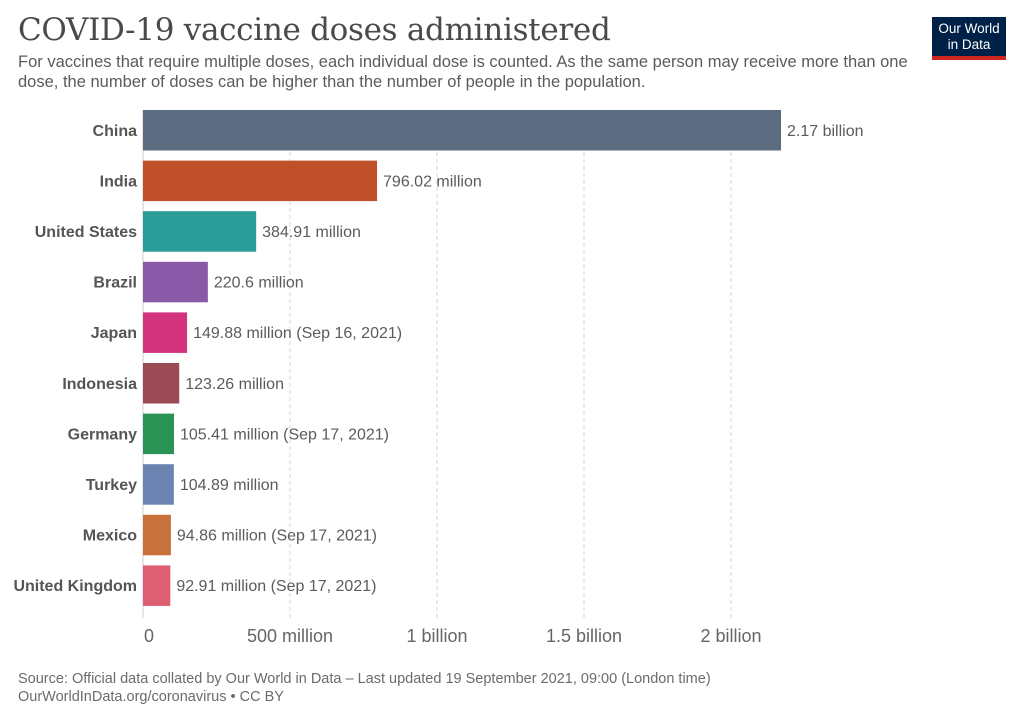 The width and height of the screenshot is (1024, 723). Describe the element at coordinates (165, 332) in the screenshot. I see `bar-japan` at that location.